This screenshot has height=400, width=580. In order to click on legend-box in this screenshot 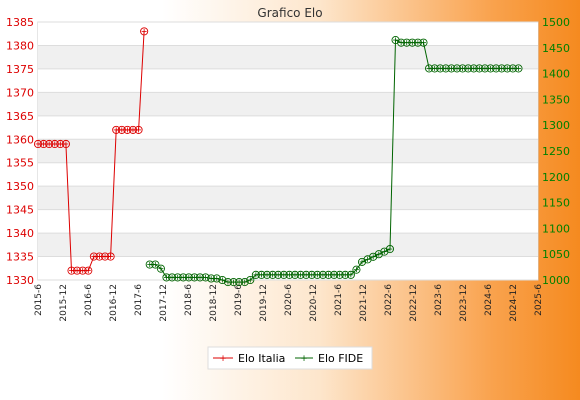, I will do `click(290, 358)`.